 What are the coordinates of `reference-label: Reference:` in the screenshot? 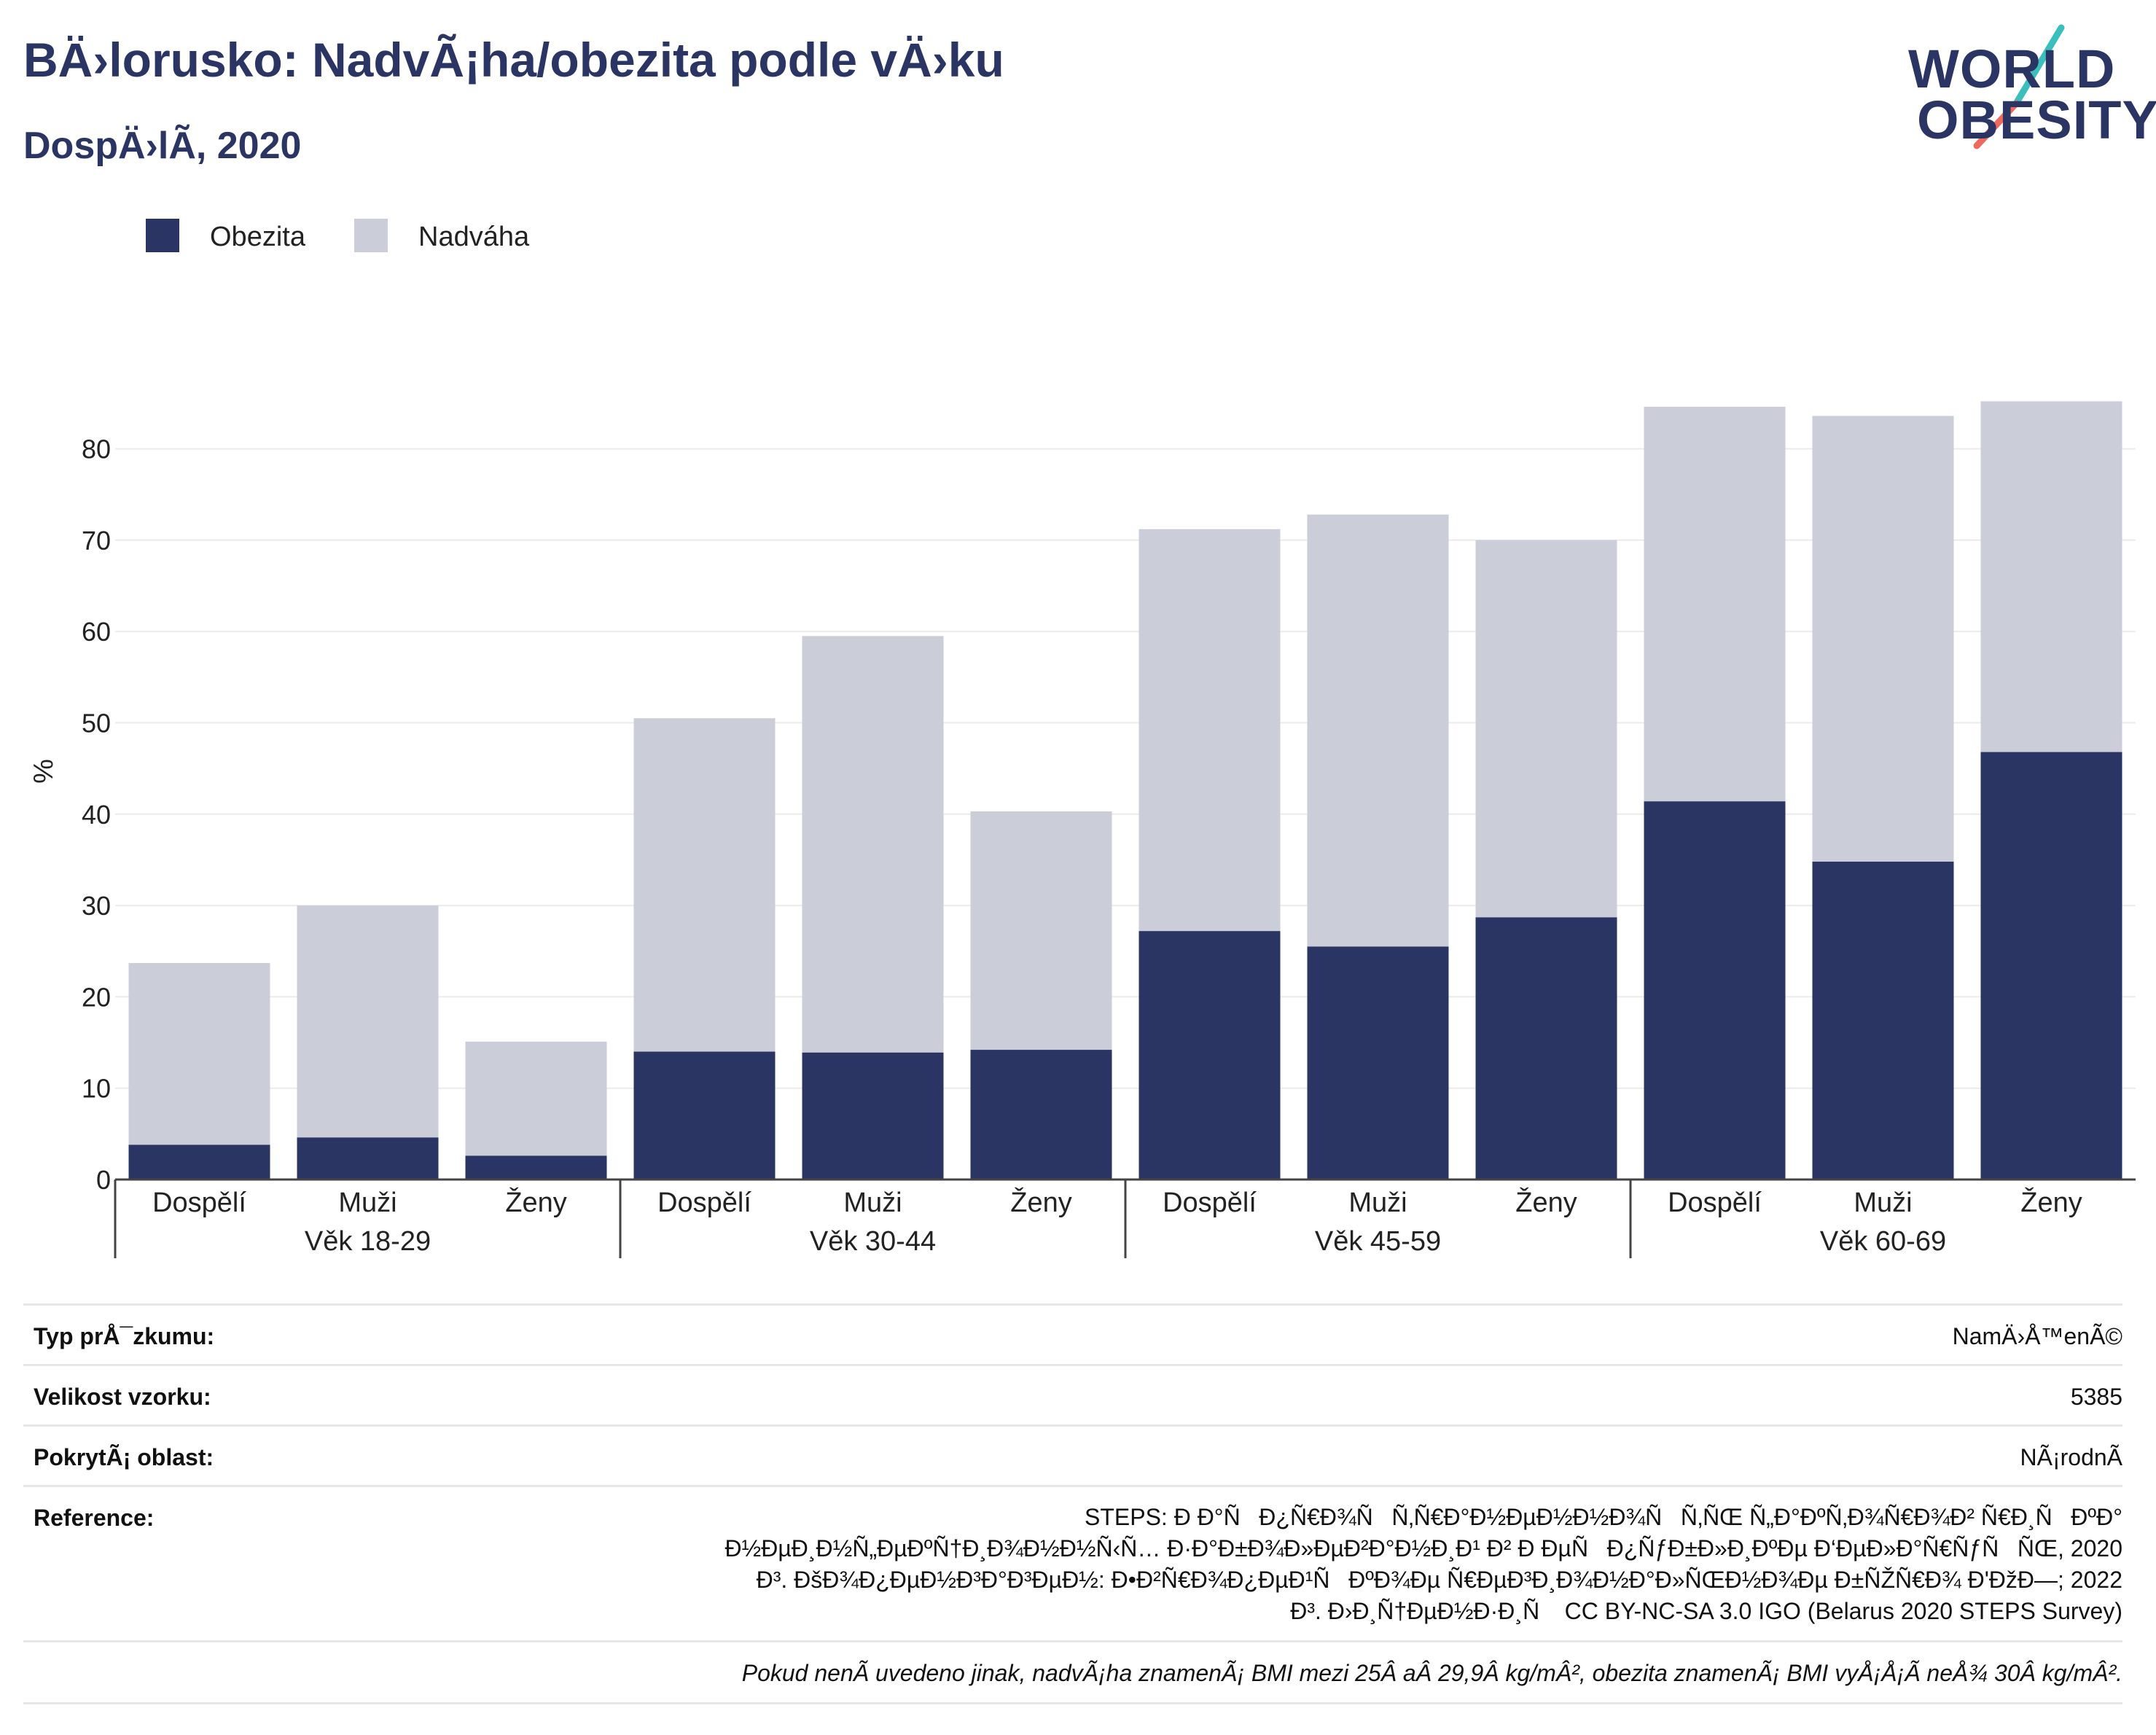 It's located at (95, 1518).